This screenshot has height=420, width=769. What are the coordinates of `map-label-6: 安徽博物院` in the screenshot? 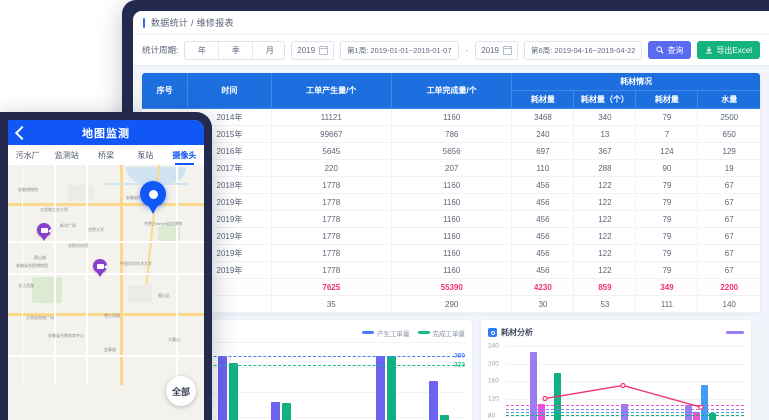 It's located at (28, 189).